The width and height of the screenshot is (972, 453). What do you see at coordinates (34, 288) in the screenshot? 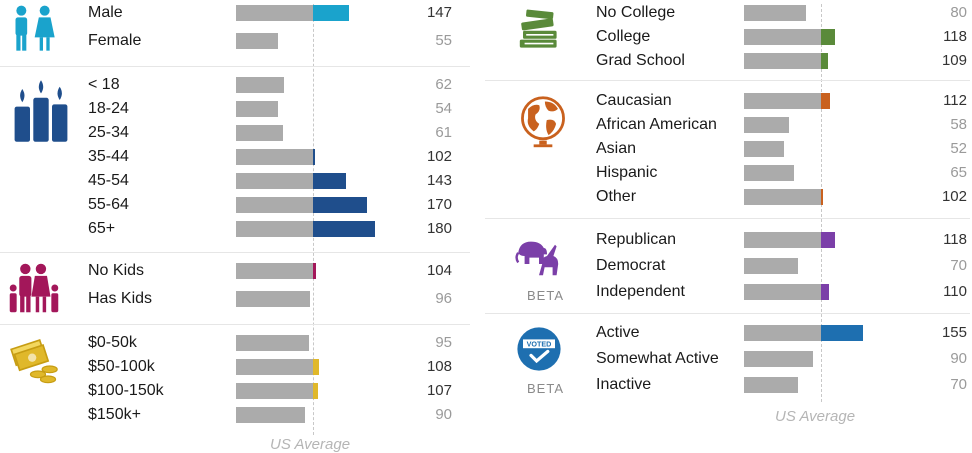
I see `family-icon` at bounding box center [34, 288].